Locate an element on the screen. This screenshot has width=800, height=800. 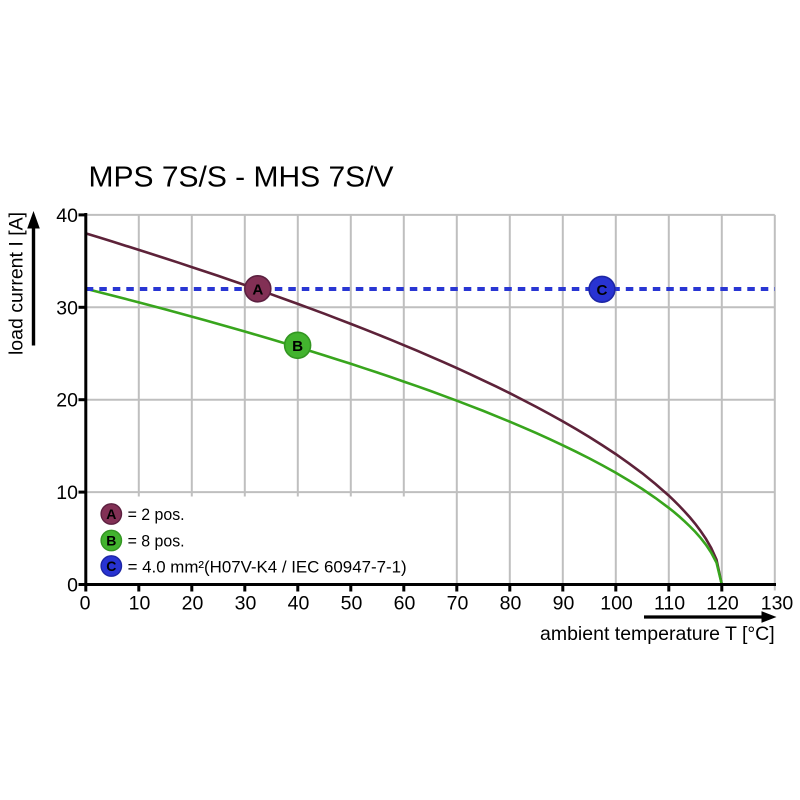
svg-text:= 4.0 mm²(H07V-K4 / IEC 60947-: = 4.0 mm²(H07V-K4 / IEC 60947-7-1) is located at coordinates (267, 567).